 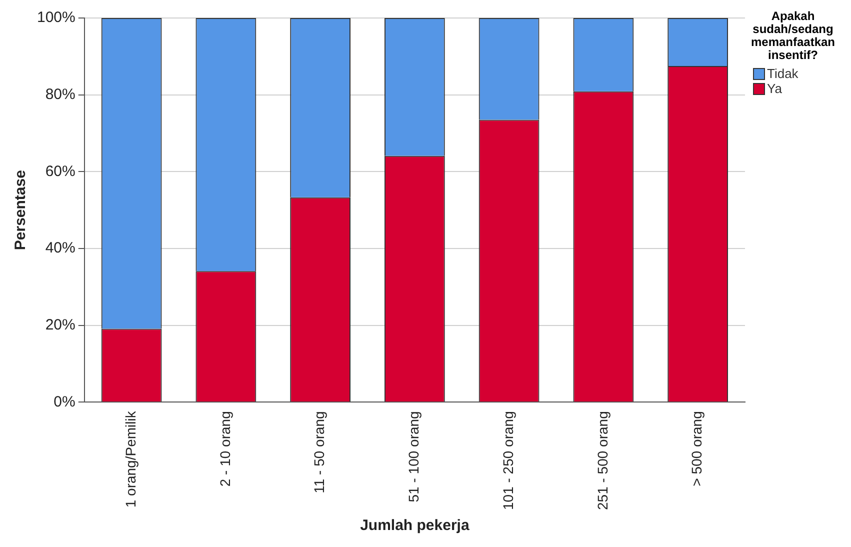 I want to click on text: Ya, so click(x=774, y=88).